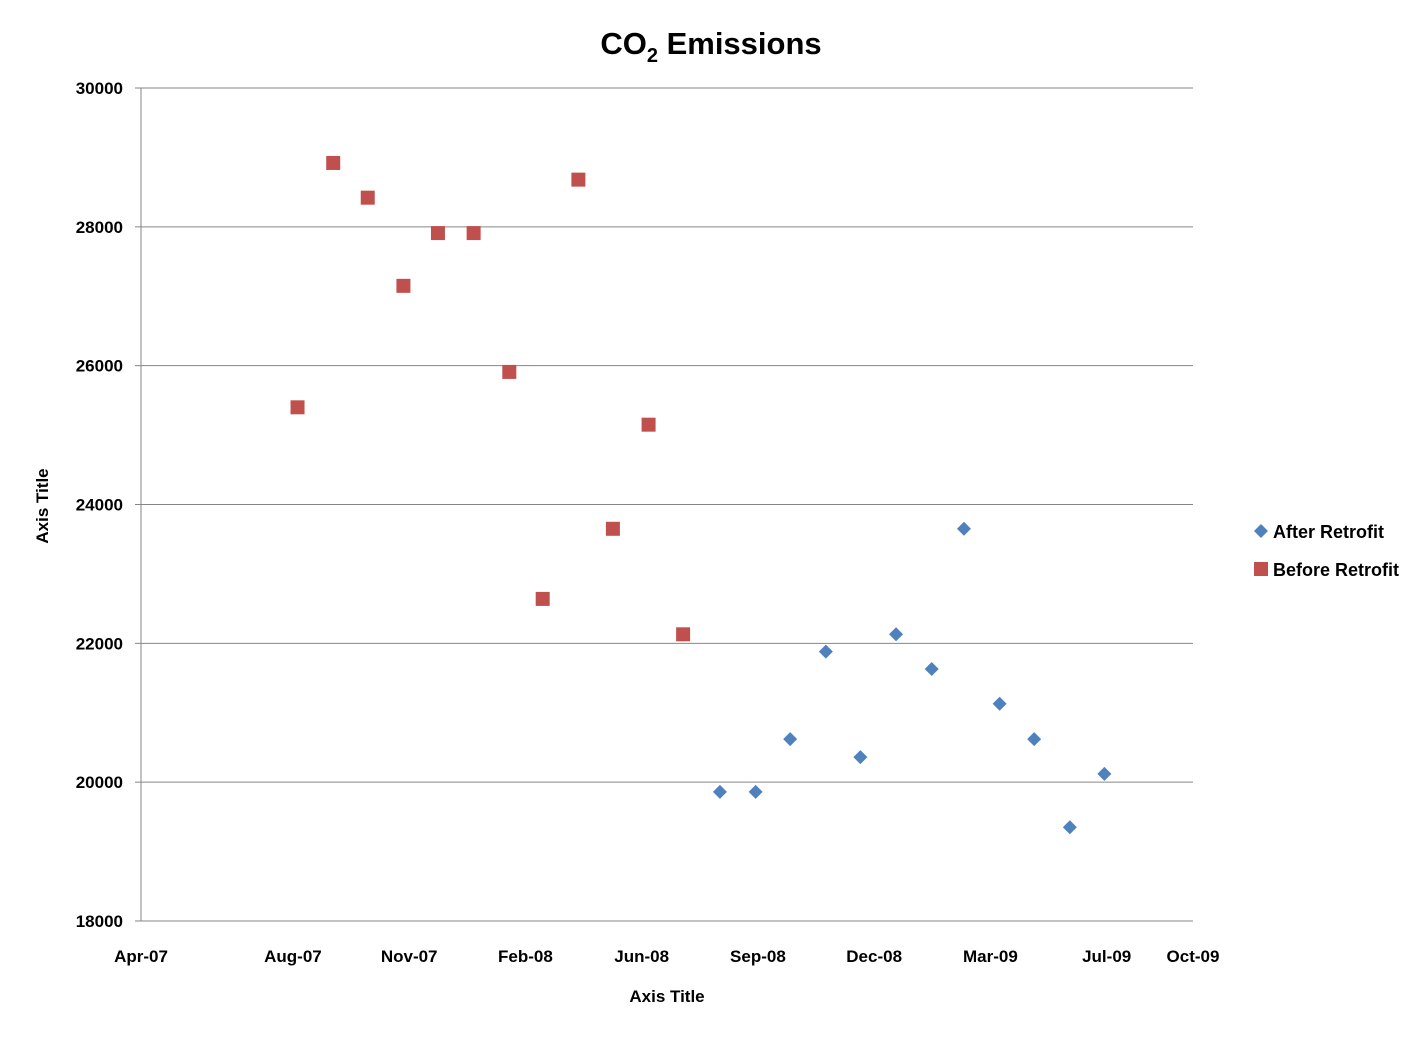 The image size is (1420, 1040). What do you see at coordinates (42, 505) in the screenshot?
I see `y-axis-title: Axis Title` at bounding box center [42, 505].